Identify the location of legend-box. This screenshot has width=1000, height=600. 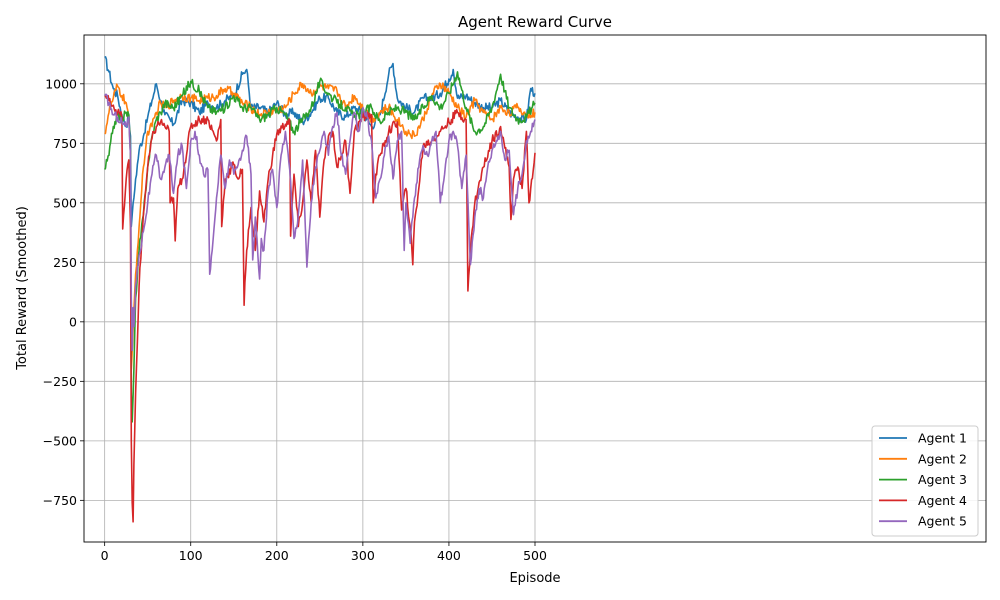
(925, 481).